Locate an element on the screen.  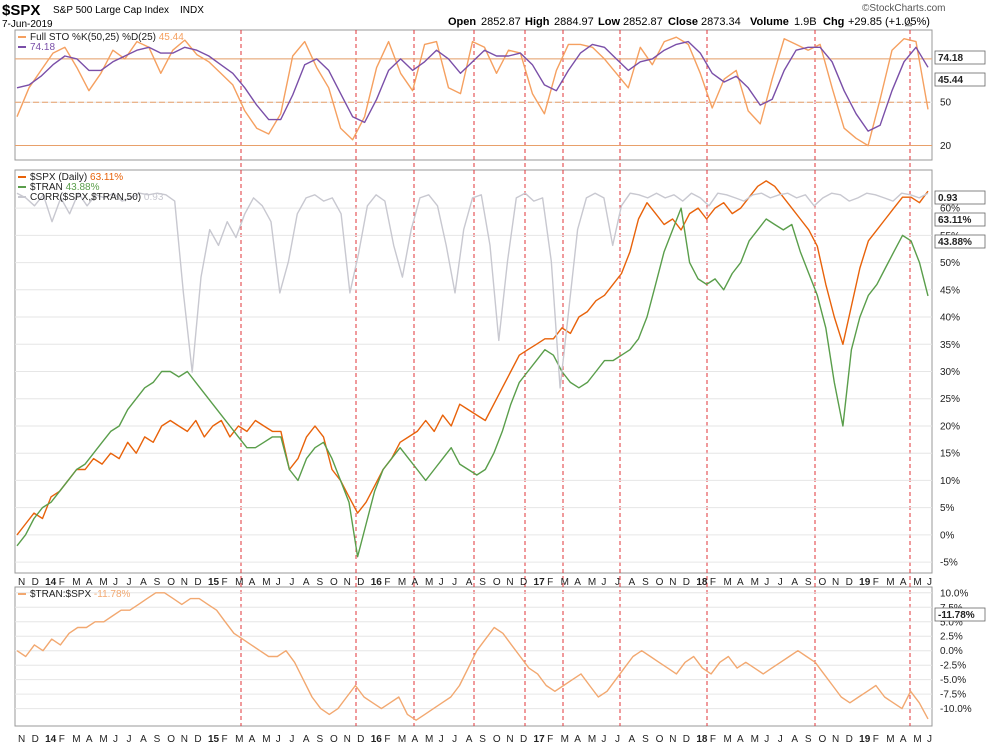
end-value-label: 45.44 is located at coordinates (950, 80).